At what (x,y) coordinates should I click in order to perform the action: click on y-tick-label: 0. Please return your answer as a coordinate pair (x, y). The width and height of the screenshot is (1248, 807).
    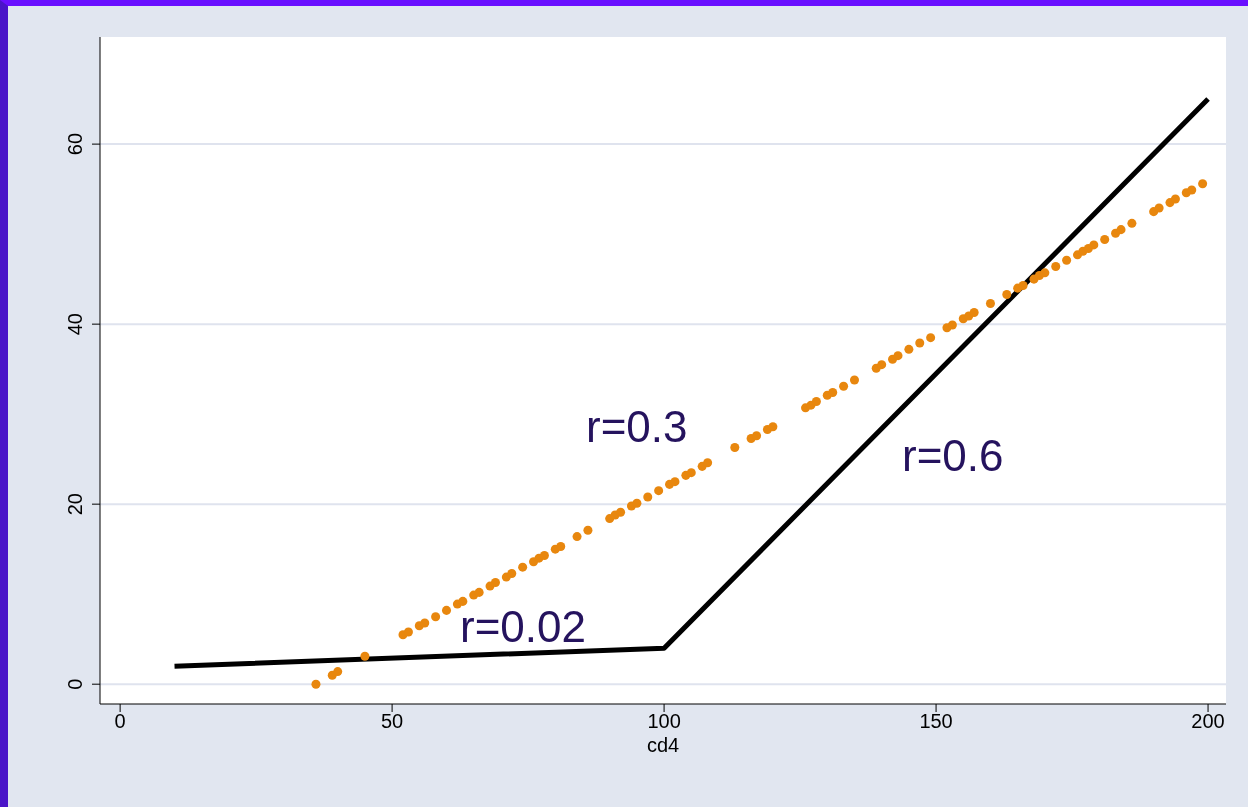
    Looking at the image, I should click on (75, 684).